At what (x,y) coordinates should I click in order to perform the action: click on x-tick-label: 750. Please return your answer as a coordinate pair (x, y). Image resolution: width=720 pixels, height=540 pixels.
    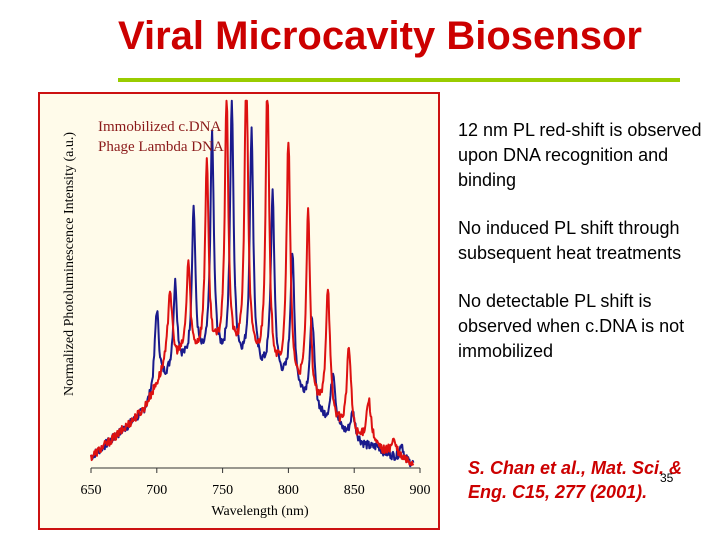
    Looking at the image, I should click on (222, 490).